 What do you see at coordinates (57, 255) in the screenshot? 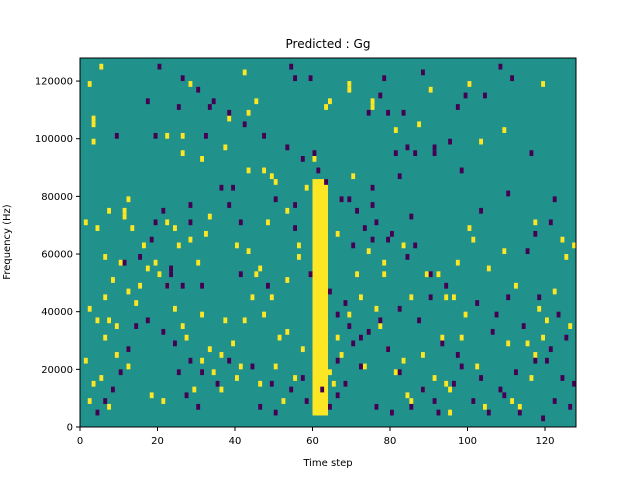
I see `y-tick-label: 60000` at bounding box center [57, 255].